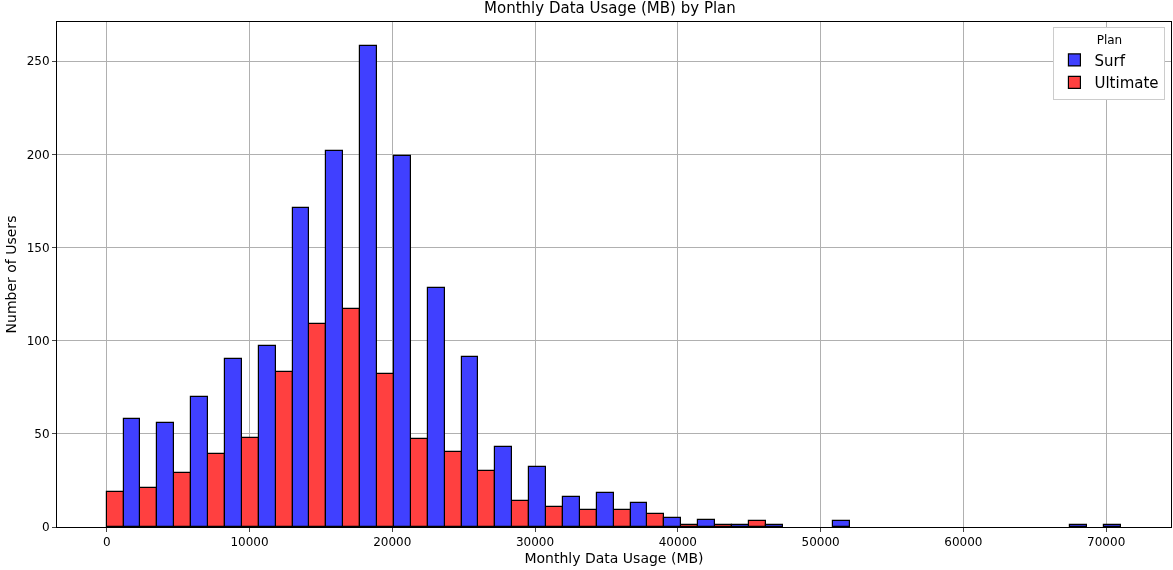  Describe the element at coordinates (38, 340) in the screenshot. I see `y-tick-label: 100` at that location.